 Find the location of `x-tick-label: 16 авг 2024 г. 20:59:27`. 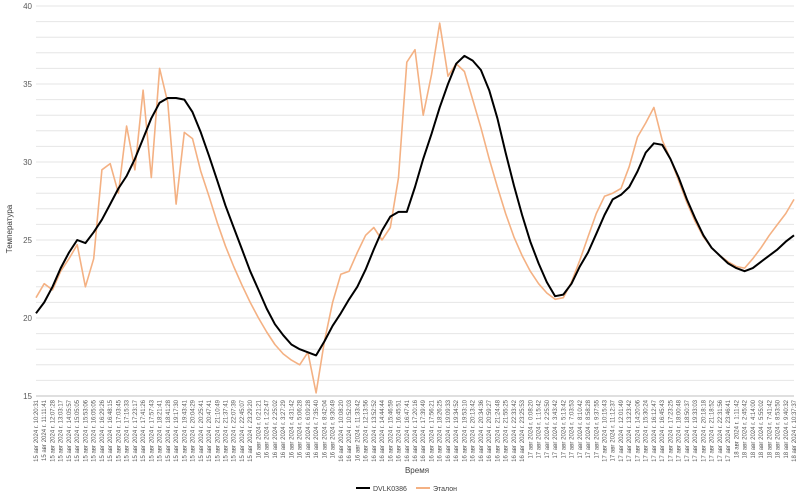

x-tick-label: 16 авг 2024 г. 20:59:27 is located at coordinates (490, 430).